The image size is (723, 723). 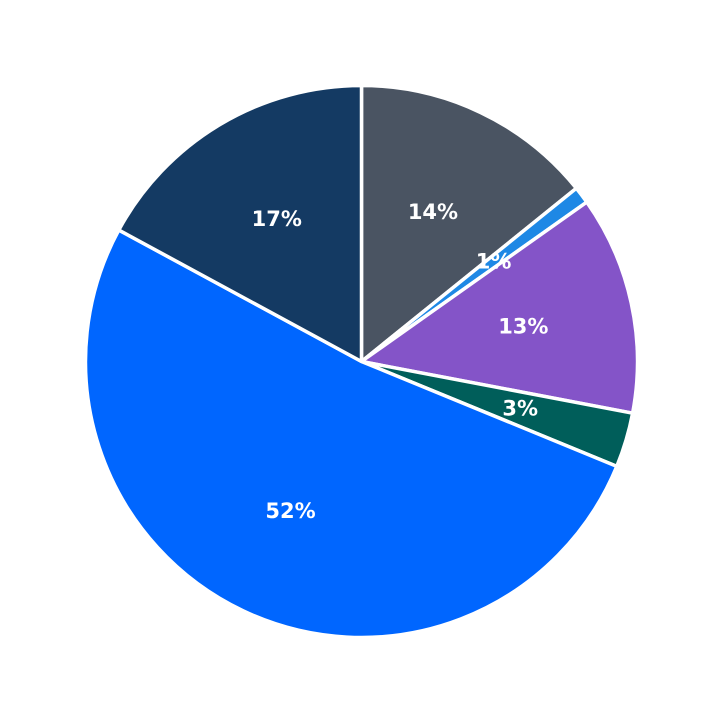 I want to click on pie-slice-label-5: 52%, so click(x=290, y=511).